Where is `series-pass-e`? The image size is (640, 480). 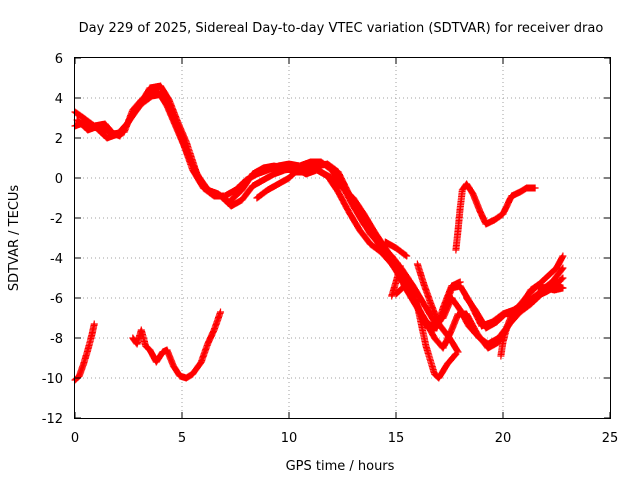 series-pass-e is located at coordinates (396, 249).